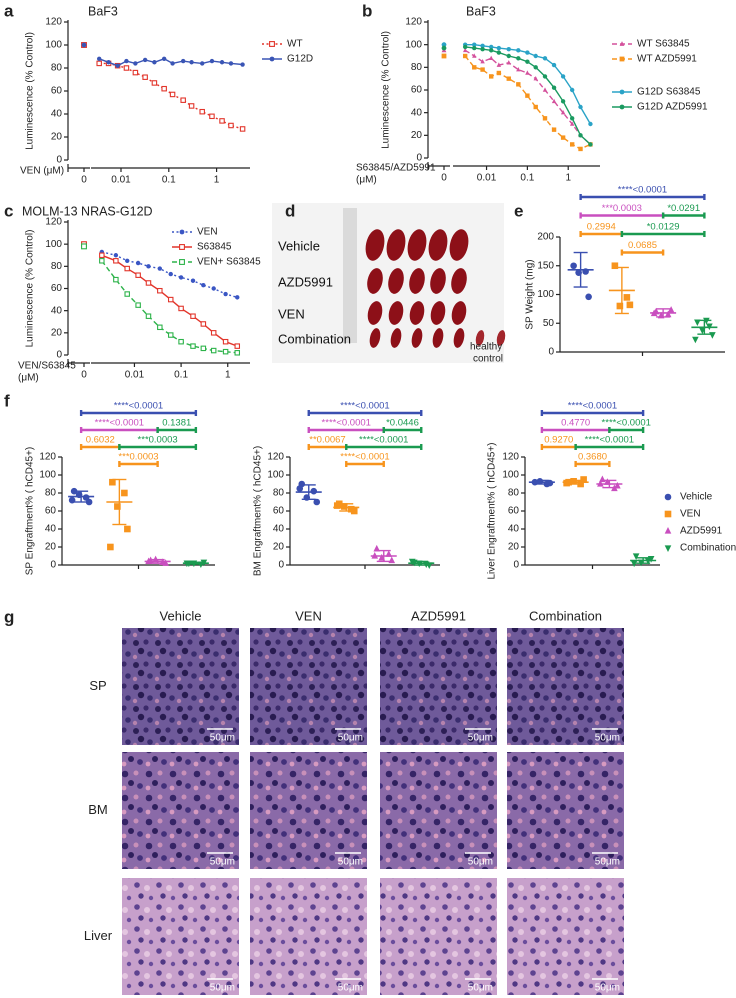 This screenshot has height=998, width=736. What do you see at coordinates (138, 457) in the screenshot?
I see `p-value: ***0.0003` at bounding box center [138, 457].